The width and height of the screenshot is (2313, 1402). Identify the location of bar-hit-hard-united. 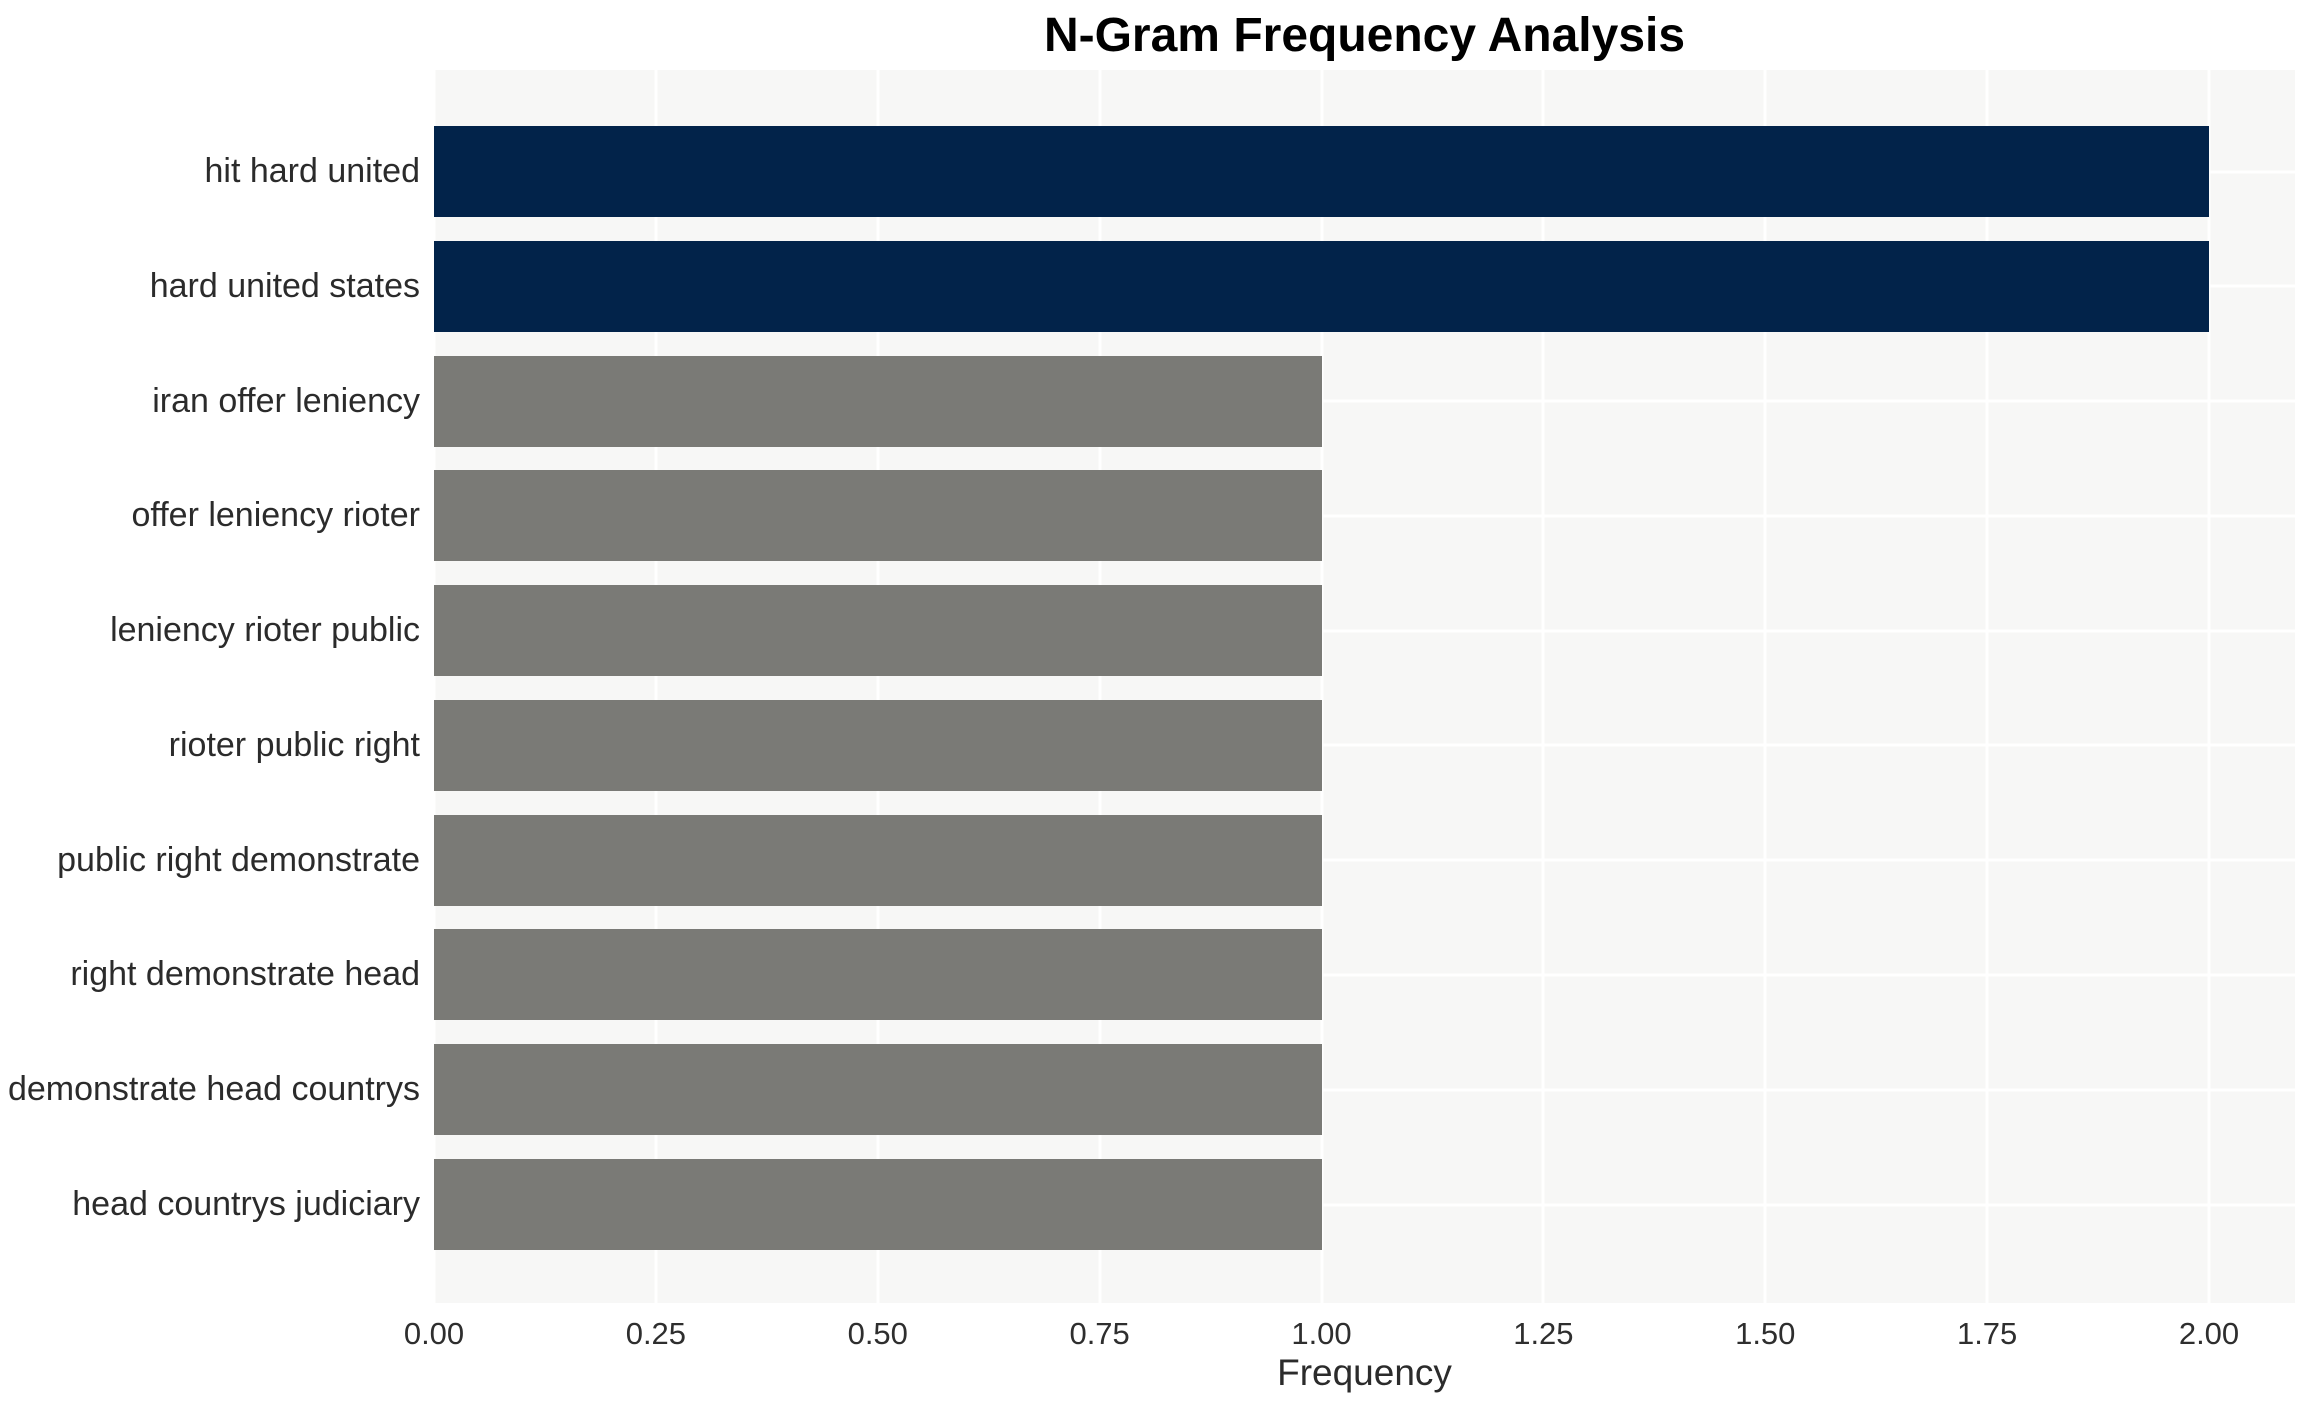
(1321, 171).